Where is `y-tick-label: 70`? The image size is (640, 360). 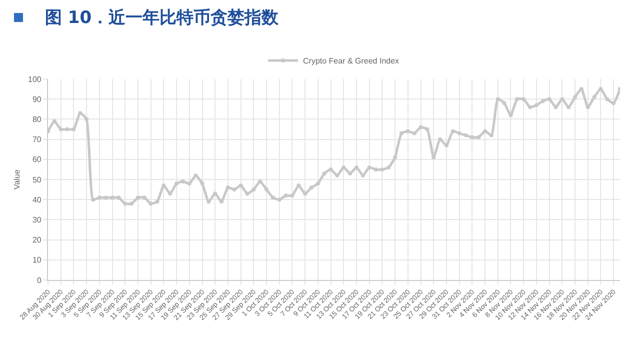 y-tick-label: 70 is located at coordinates (37, 139).